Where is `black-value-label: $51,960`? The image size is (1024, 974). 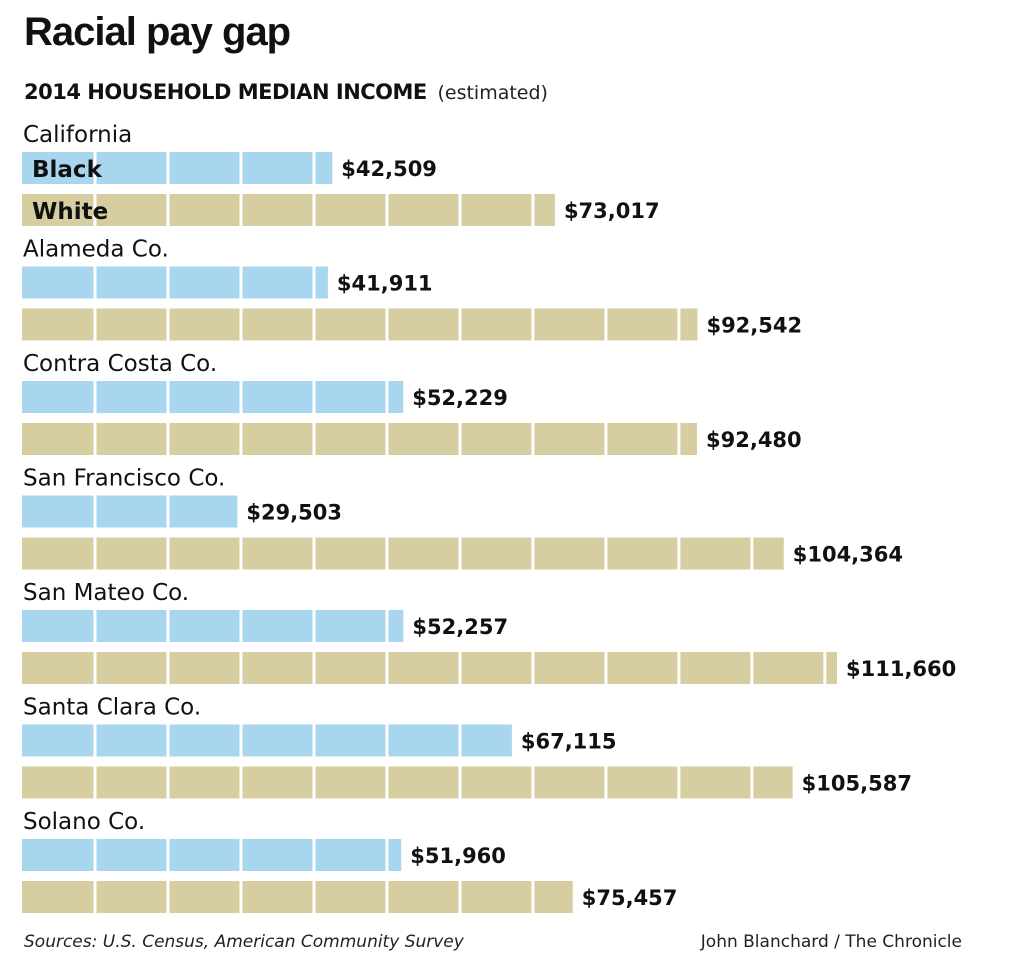
black-value-label: $51,960 is located at coordinates (458, 856).